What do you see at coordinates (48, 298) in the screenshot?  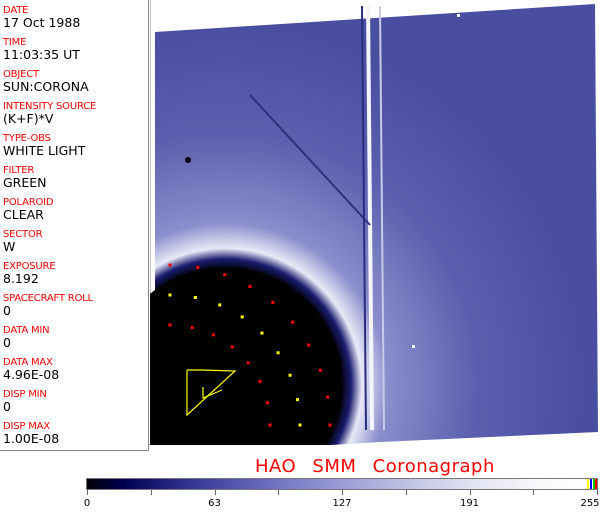 I see `field-label: SPACECRAFT ROLL` at bounding box center [48, 298].